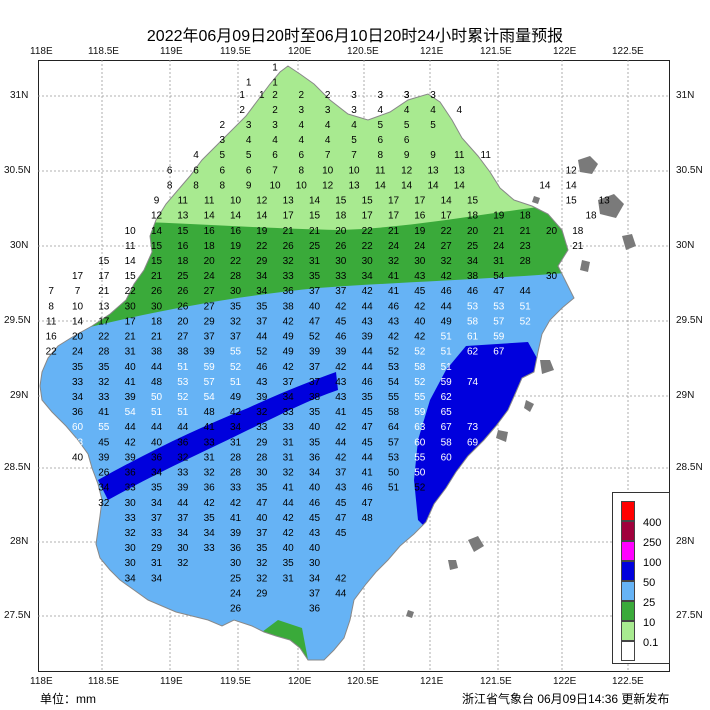 The image size is (710, 710). Describe the element at coordinates (19, 541) in the screenshot. I see `lat-tick: 28N` at that location.